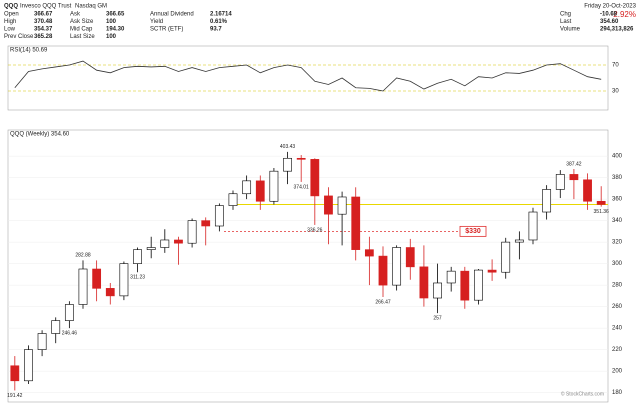  Describe the element at coordinates (437, 318) in the screenshot. I see `price-annotation: 257` at that location.